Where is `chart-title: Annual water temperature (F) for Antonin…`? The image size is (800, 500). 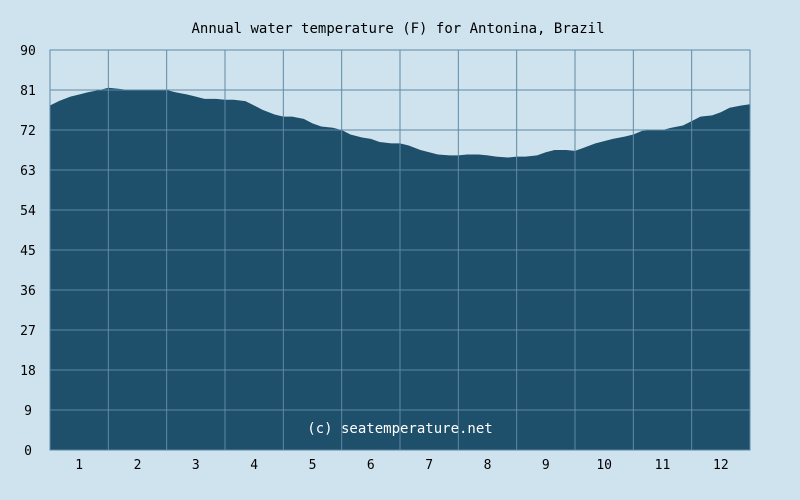 chart-title: Annual water temperature (F) for Antonin… is located at coordinates (397, 29).